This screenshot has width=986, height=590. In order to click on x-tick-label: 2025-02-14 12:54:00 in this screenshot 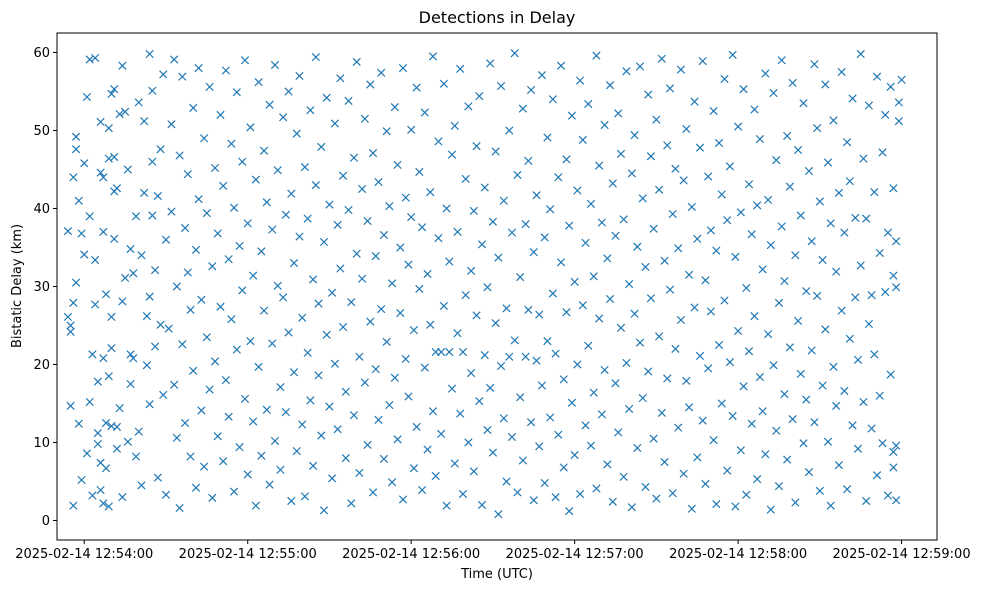, I will do `click(84, 554)`.